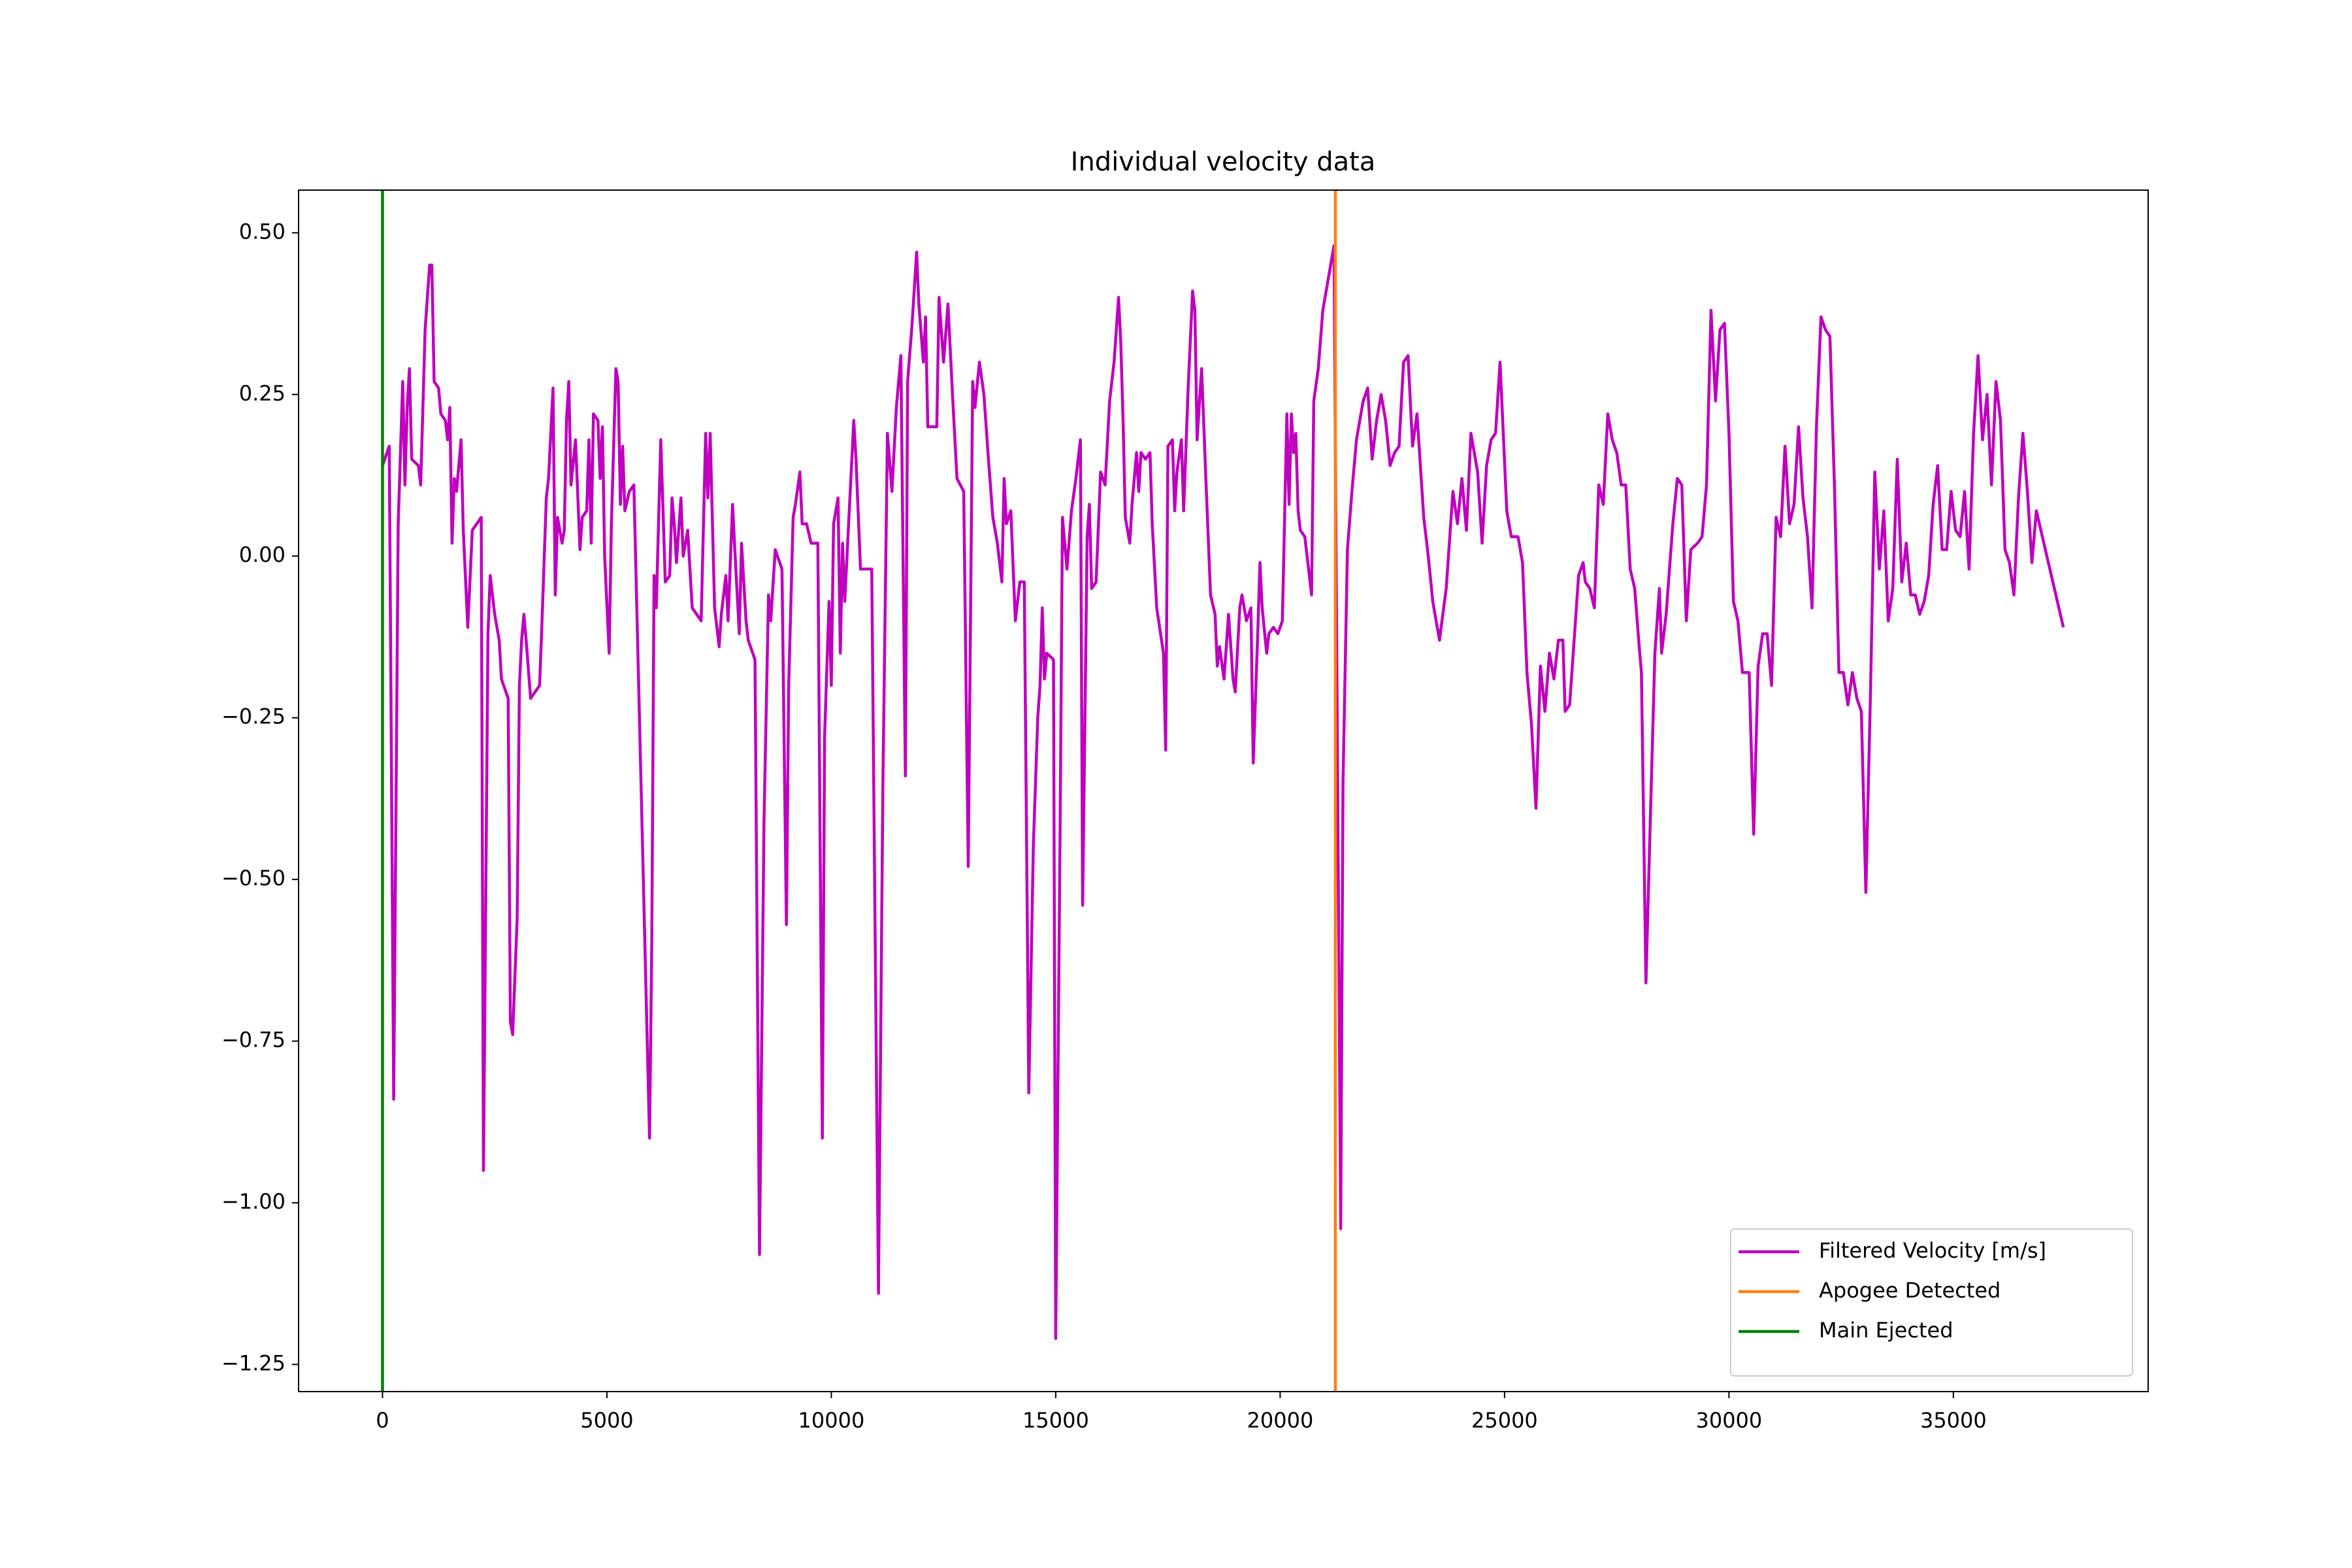 The width and height of the screenshot is (2352, 1568). I want to click on x-tick-label: 0, so click(382, 1420).